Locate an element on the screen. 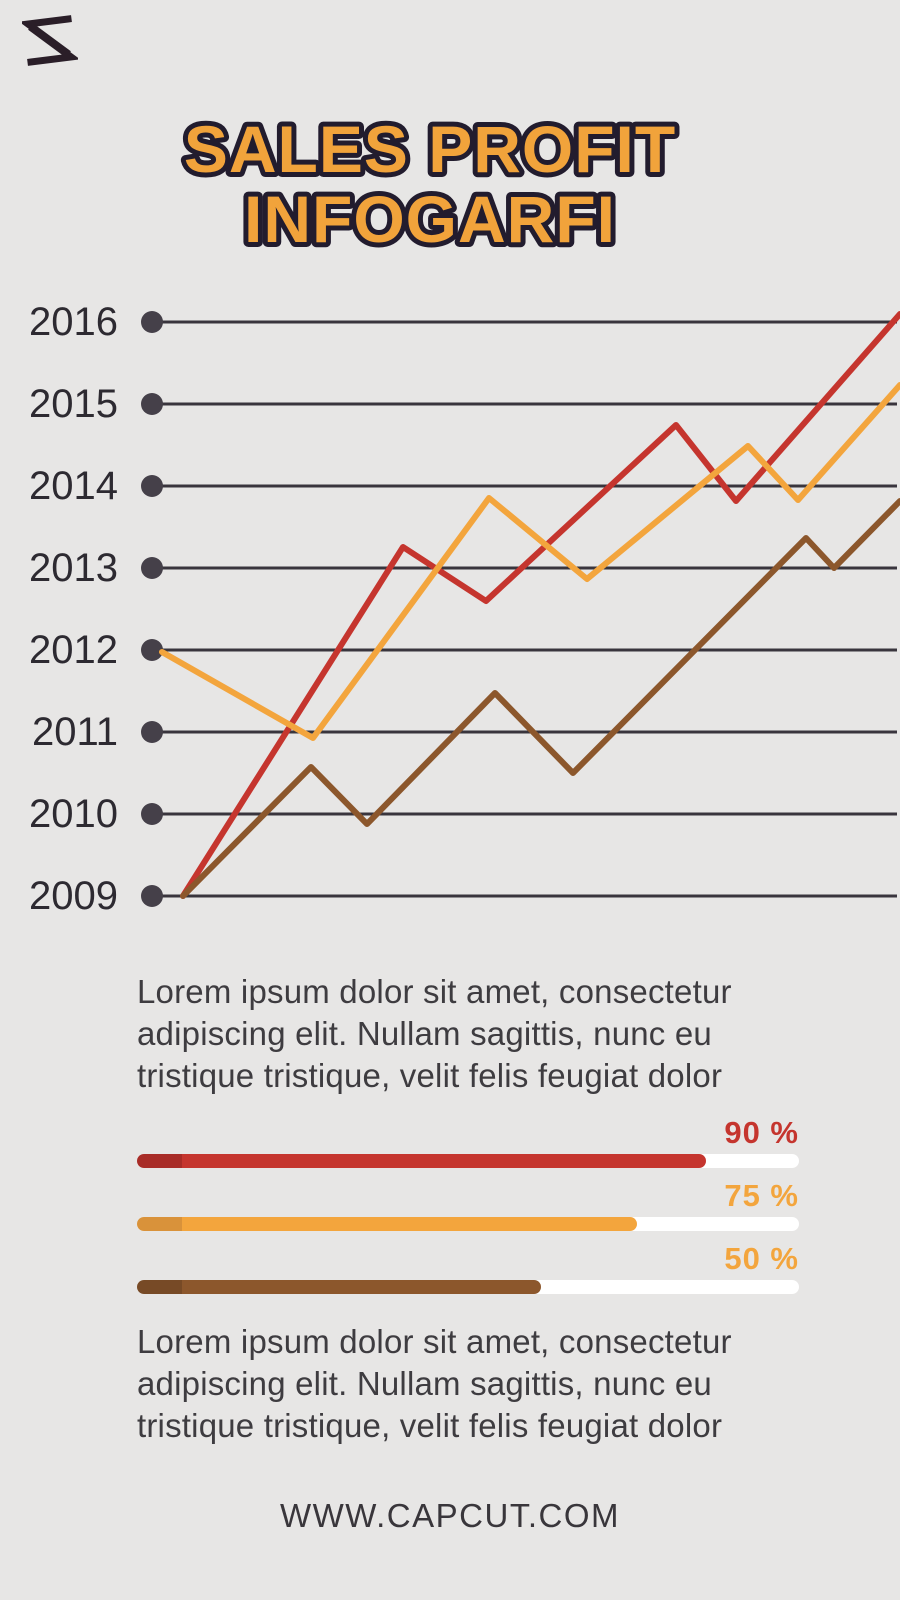  progress-label: 75 % is located at coordinates (761, 1195).